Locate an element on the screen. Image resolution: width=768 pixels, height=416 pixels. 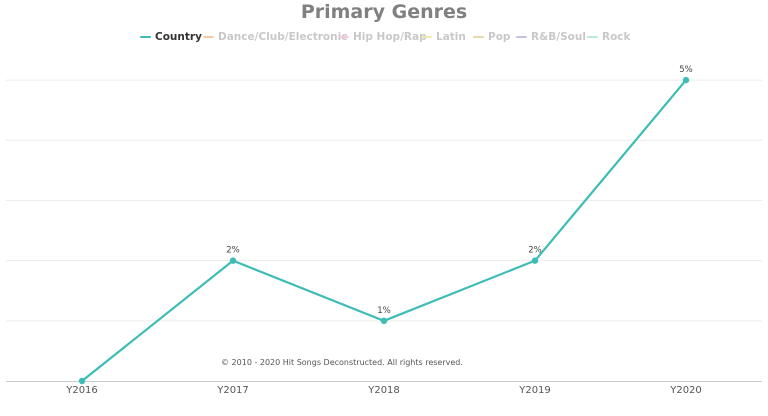
legend-item-pop: Pop is located at coordinates (491, 37).